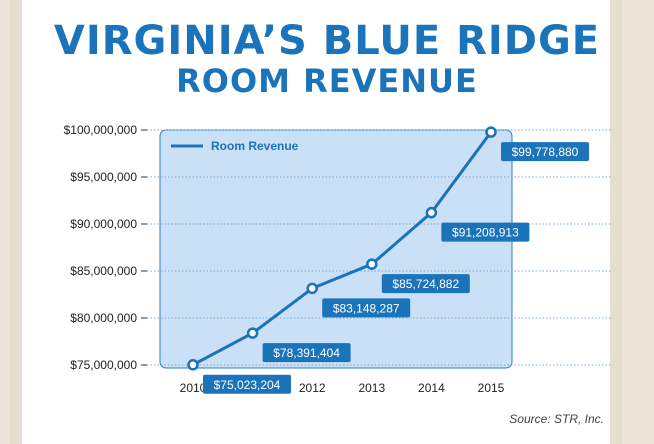  What do you see at coordinates (491, 388) in the screenshot?
I see `x-tick-label: 2015` at bounding box center [491, 388].